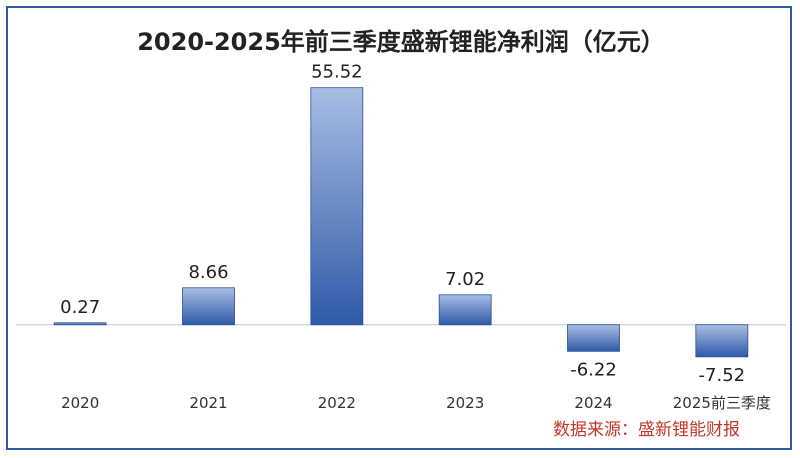  Describe the element at coordinates (337, 403) in the screenshot. I see `category-label-2022: 2022` at that location.